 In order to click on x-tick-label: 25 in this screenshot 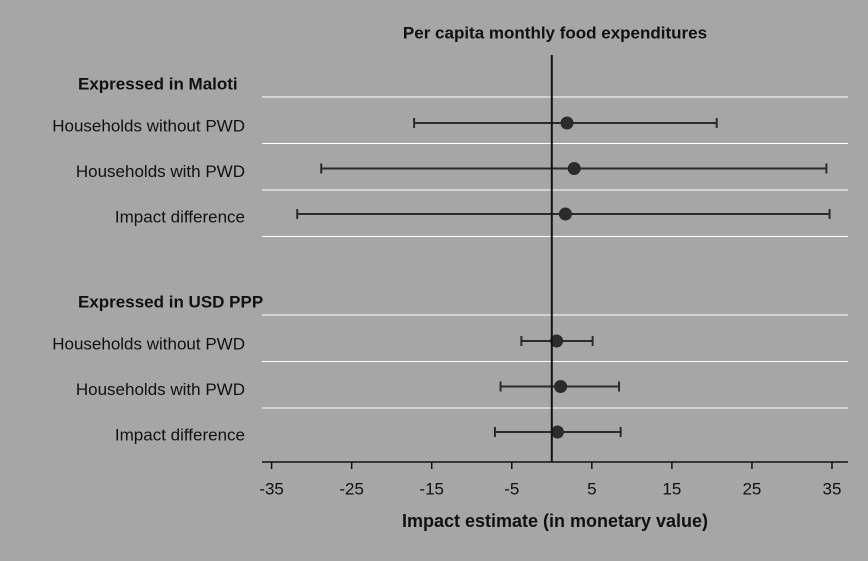, I will do `click(751, 488)`.